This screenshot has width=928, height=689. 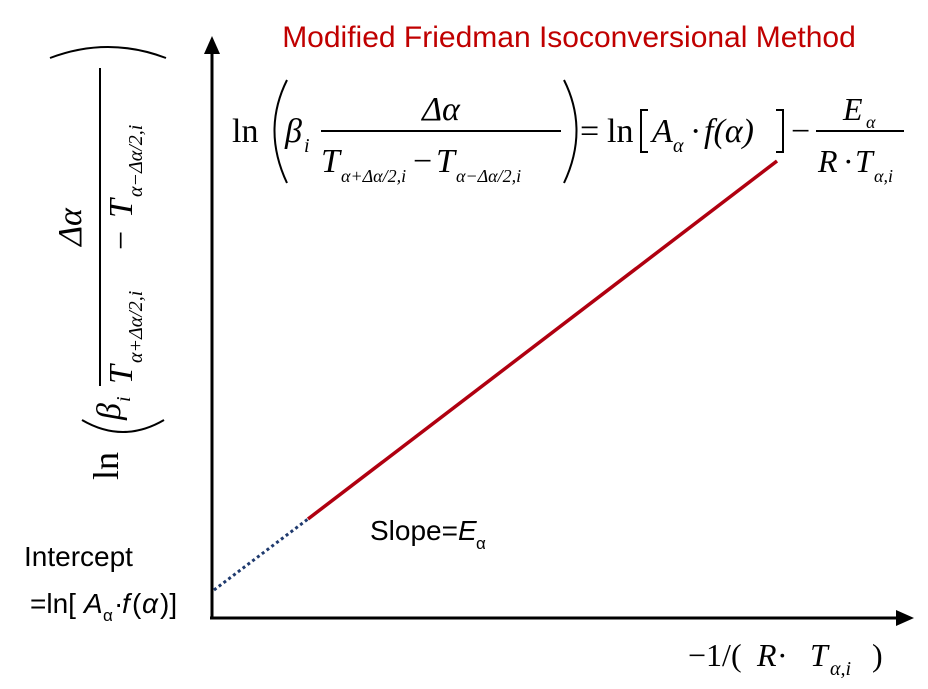 I want to click on y-beta-sub: i, so click(x=124, y=399).